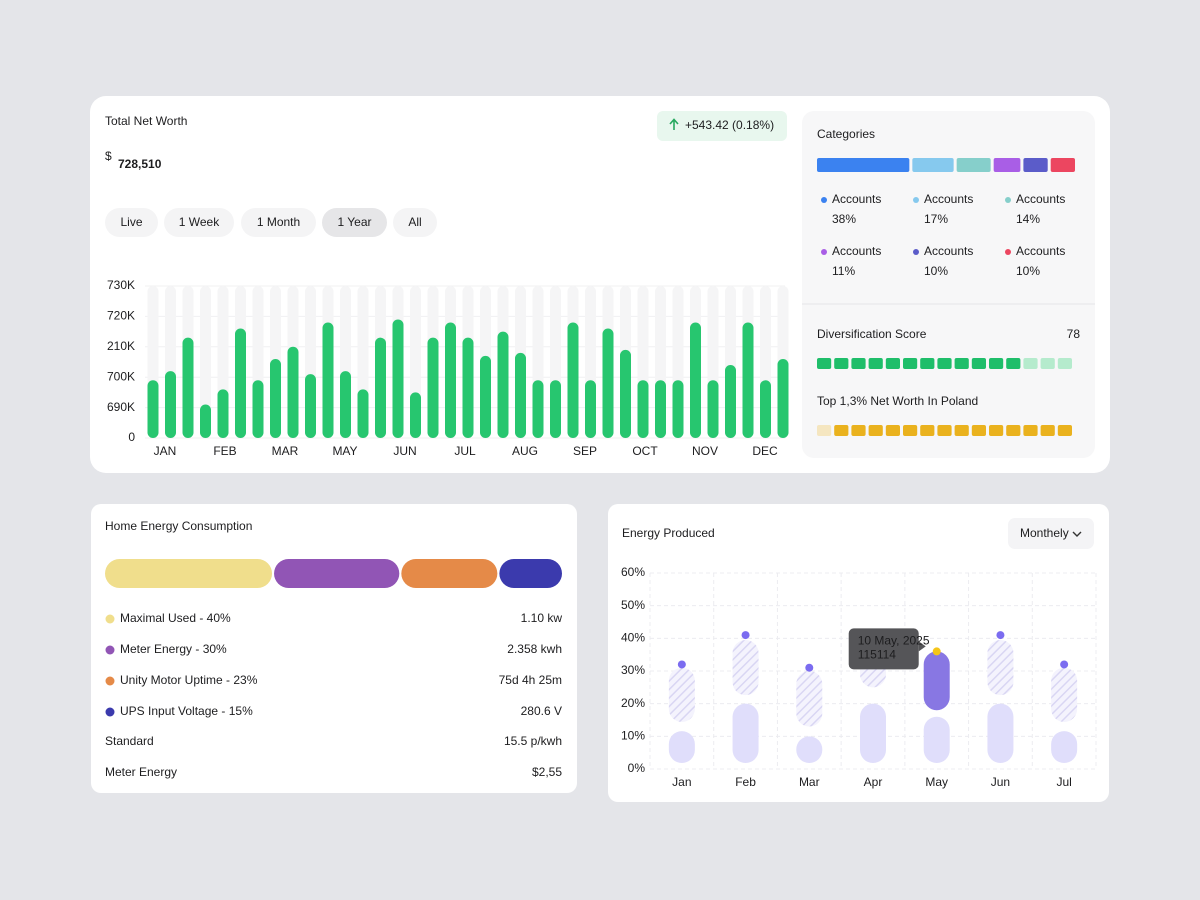  I want to click on segment-label: Maximal Used - 40%, so click(175, 618).